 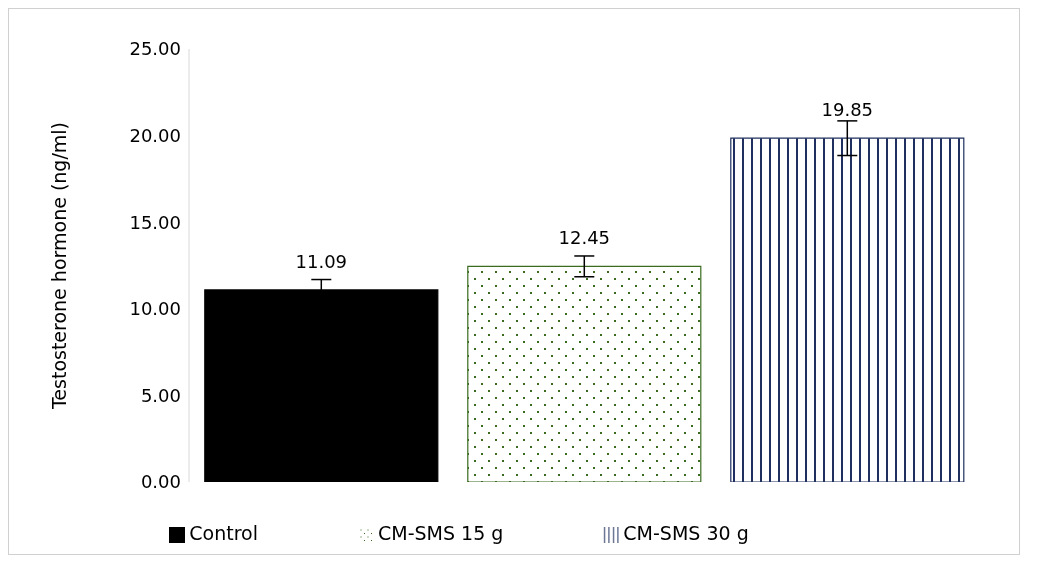 I want to click on y-tick-label: 20.00, so click(x=155, y=135).